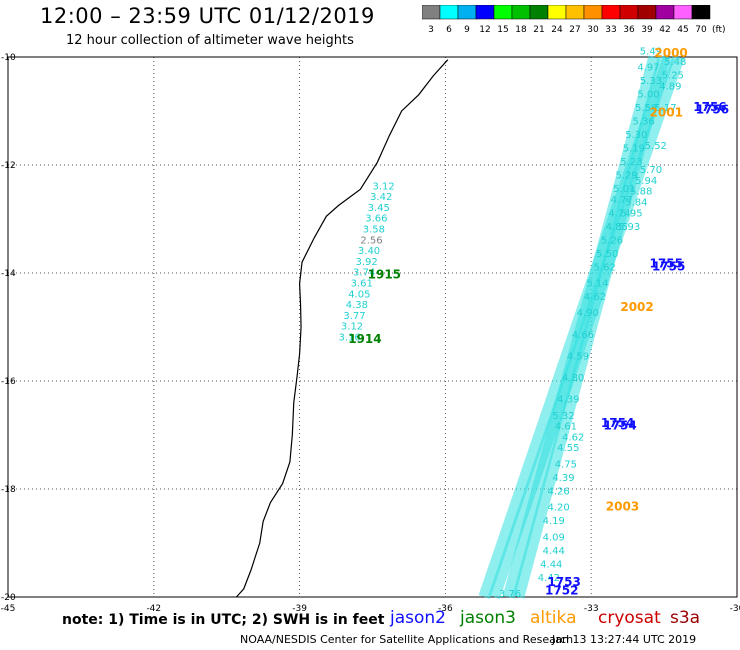 Image resolution: width=740 pixels, height=650 pixels. I want to click on legend-s3a: s3a, so click(685, 618).